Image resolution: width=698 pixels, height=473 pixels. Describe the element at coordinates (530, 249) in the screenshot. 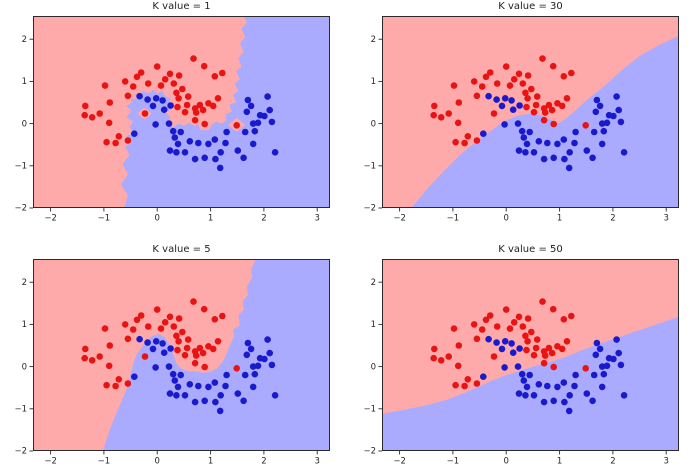

I see `subplot-title-k50: K value = 50` at that location.